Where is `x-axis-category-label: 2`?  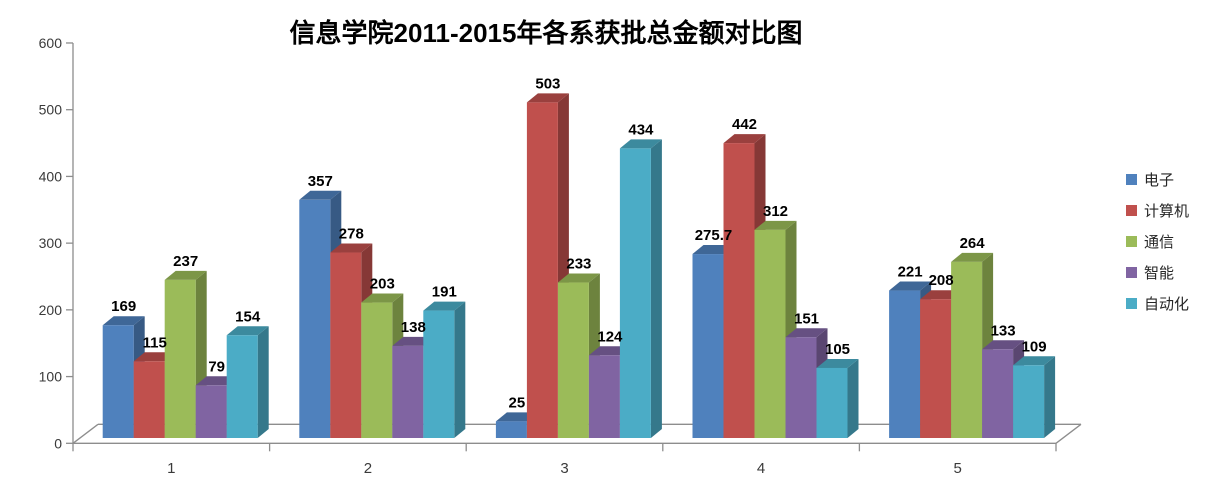
x-axis-category-label: 2 is located at coordinates (368, 468).